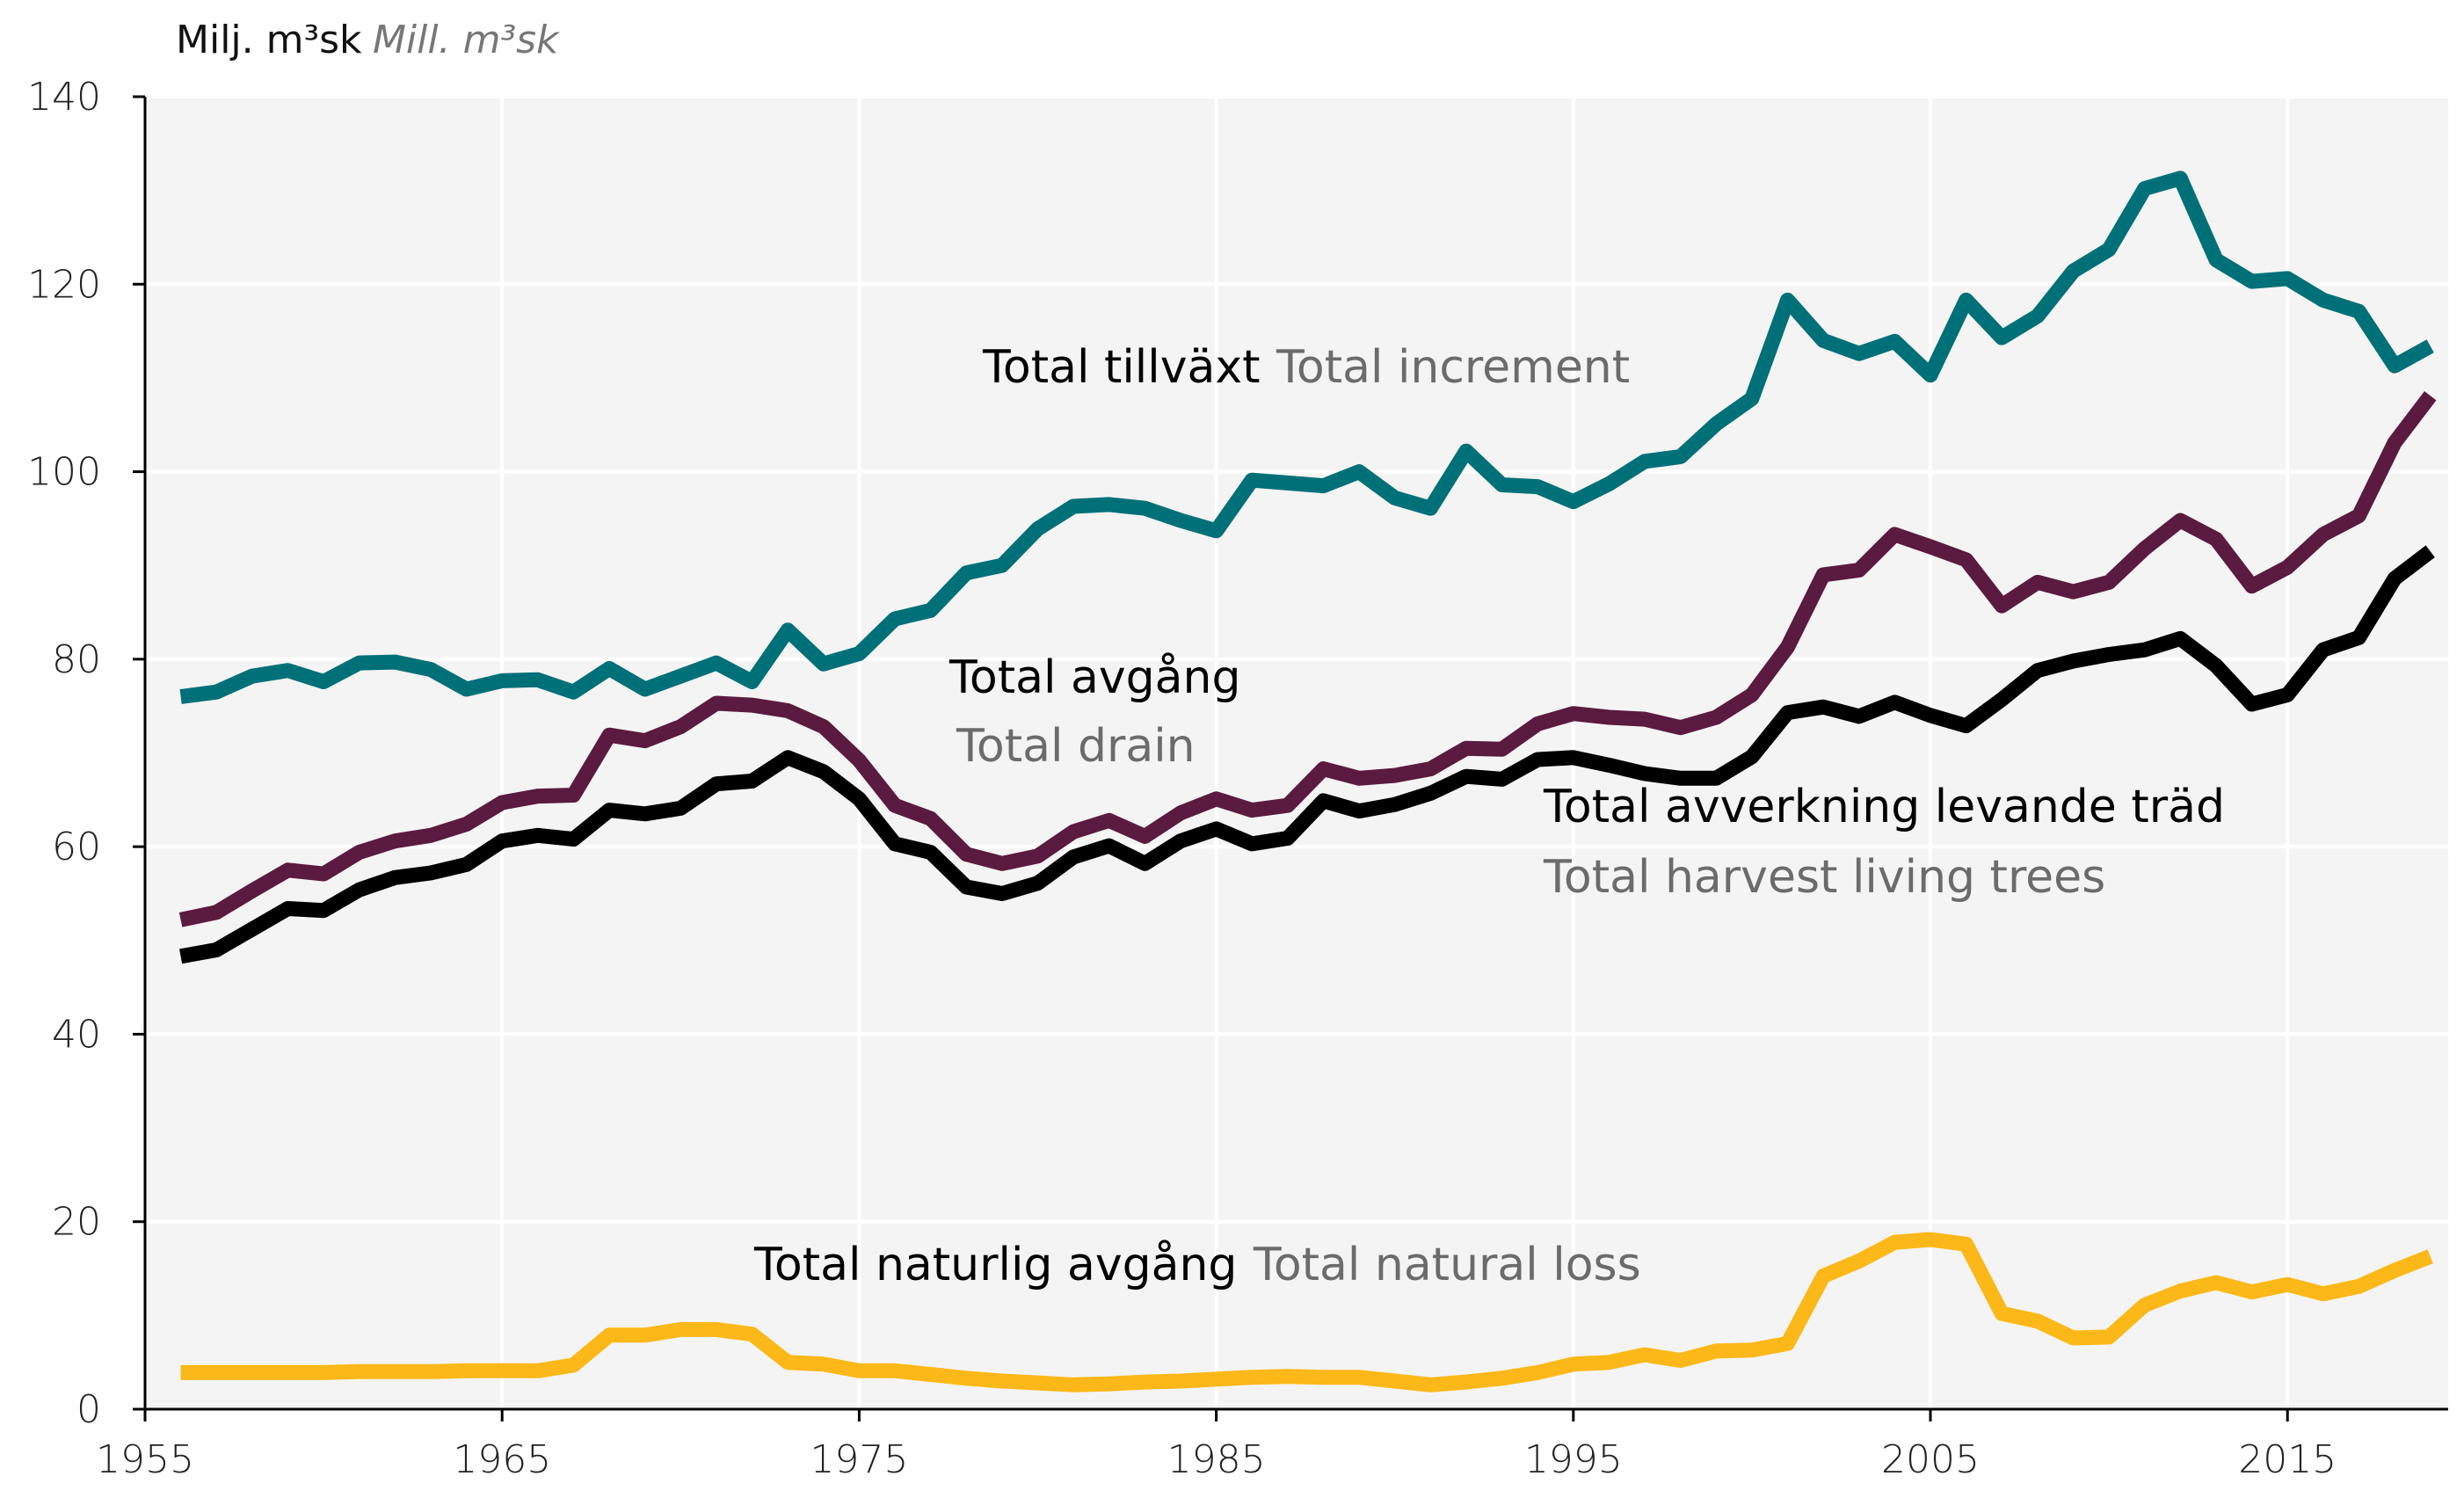 This screenshot has width=2464, height=1505. What do you see at coordinates (145, 1459) in the screenshot?
I see `x-tick-label: 1955` at bounding box center [145, 1459].